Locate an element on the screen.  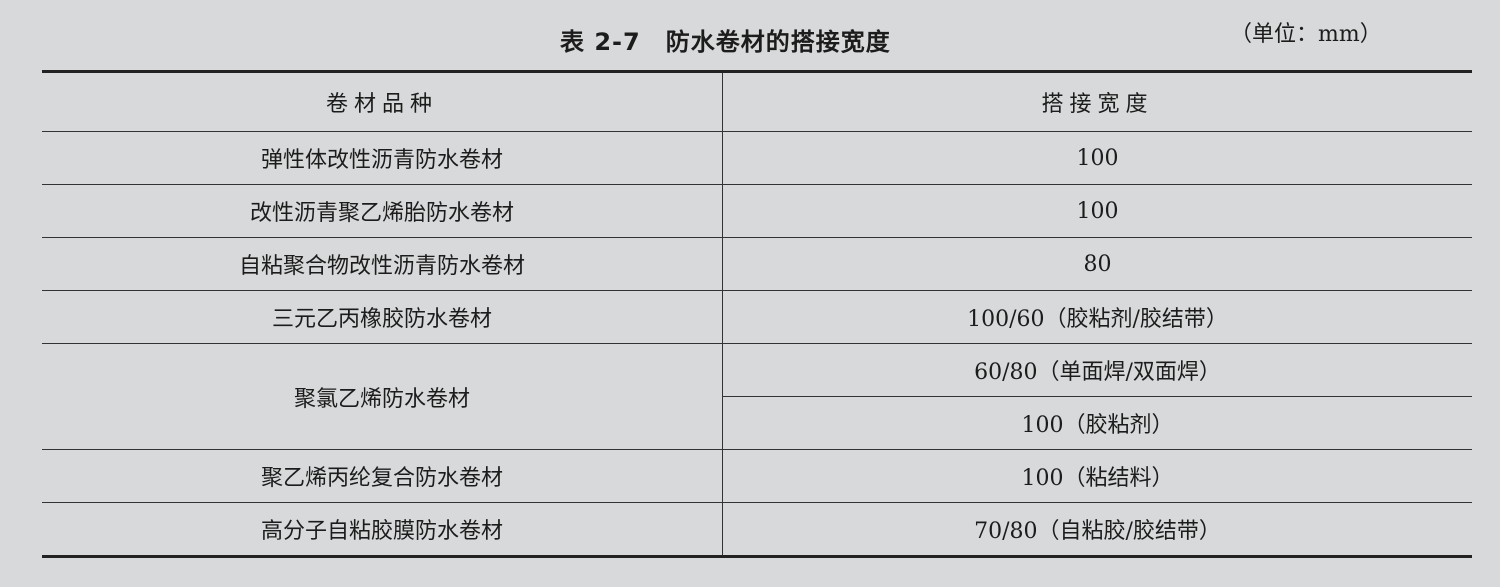
header-lap-width: 搭接宽度 is located at coordinates (1097, 101).